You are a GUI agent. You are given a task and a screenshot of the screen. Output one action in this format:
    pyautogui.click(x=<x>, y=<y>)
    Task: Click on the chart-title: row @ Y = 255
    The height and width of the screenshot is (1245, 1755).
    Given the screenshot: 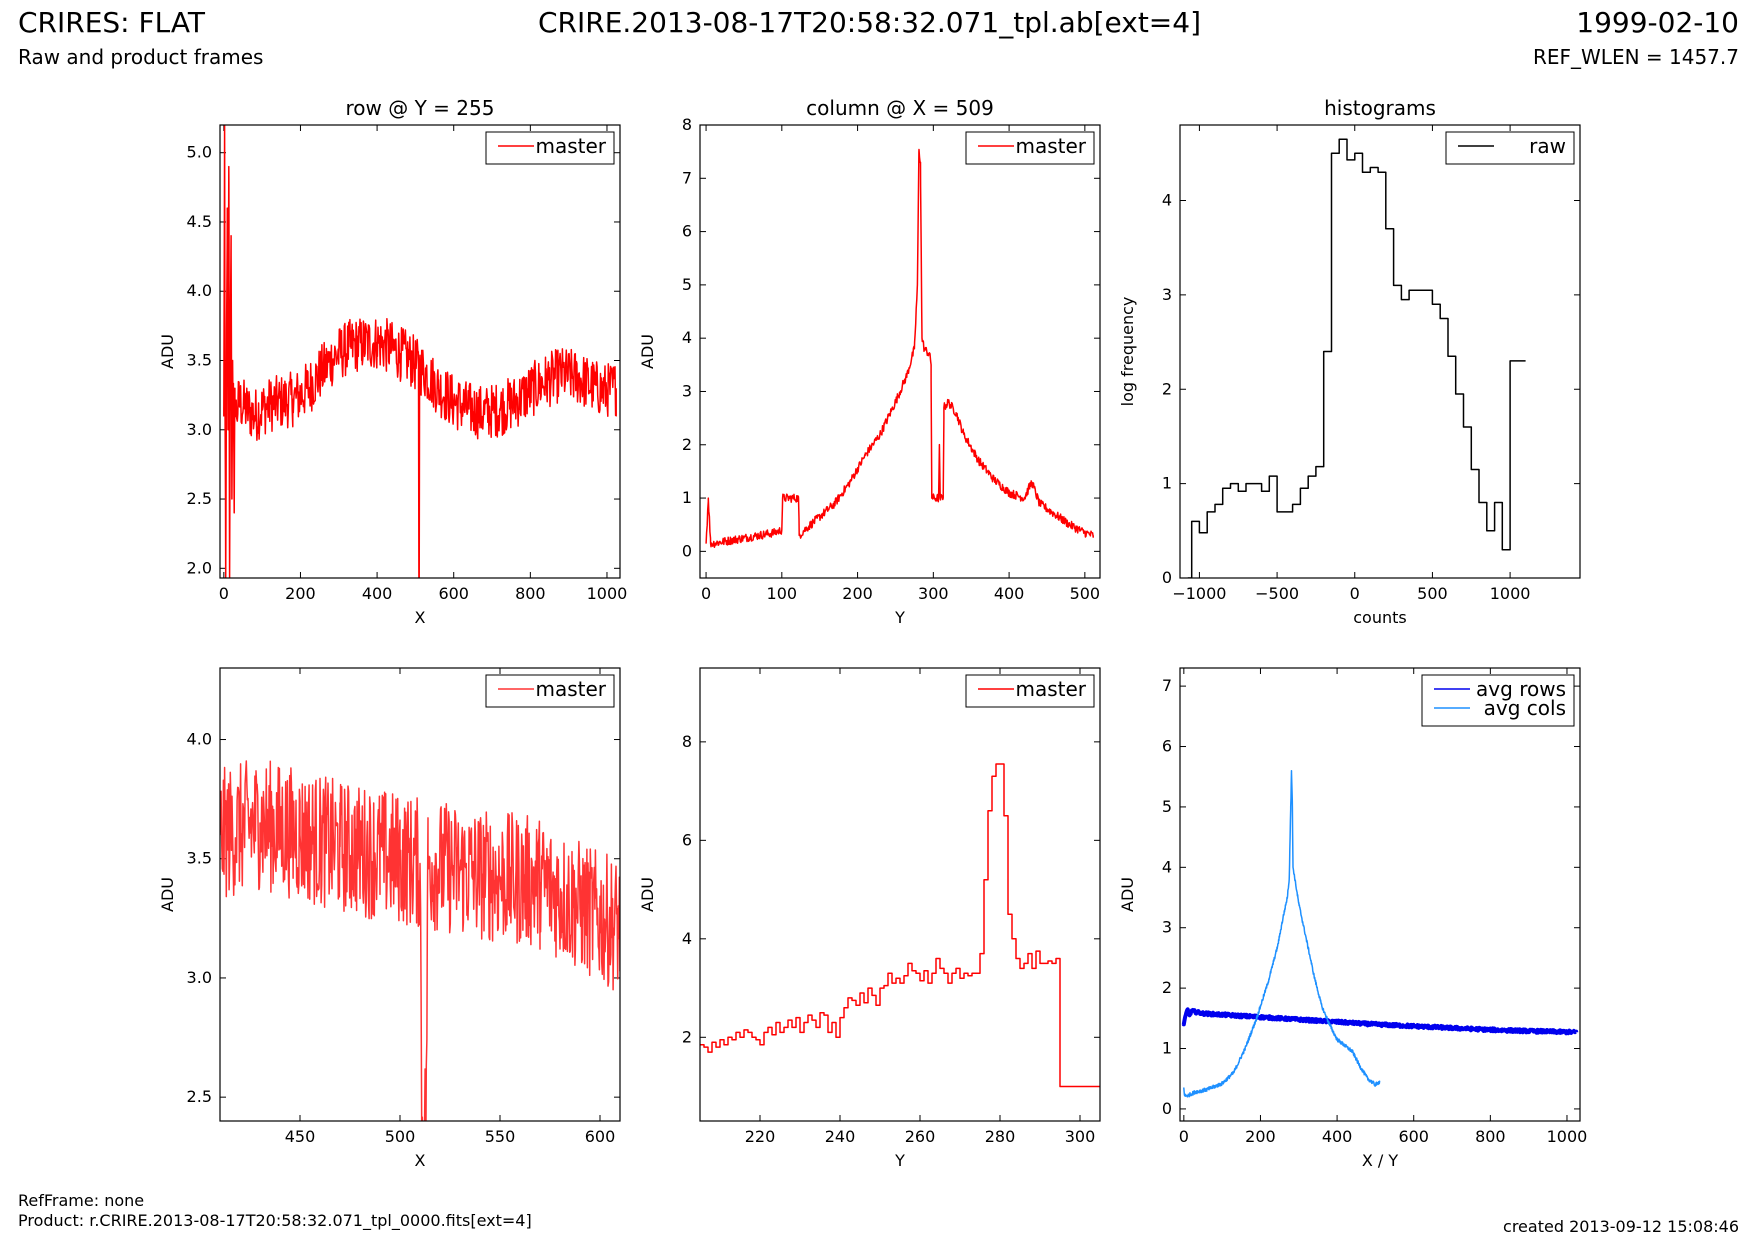 What is the action you would take?
    pyautogui.click(x=420, y=108)
    